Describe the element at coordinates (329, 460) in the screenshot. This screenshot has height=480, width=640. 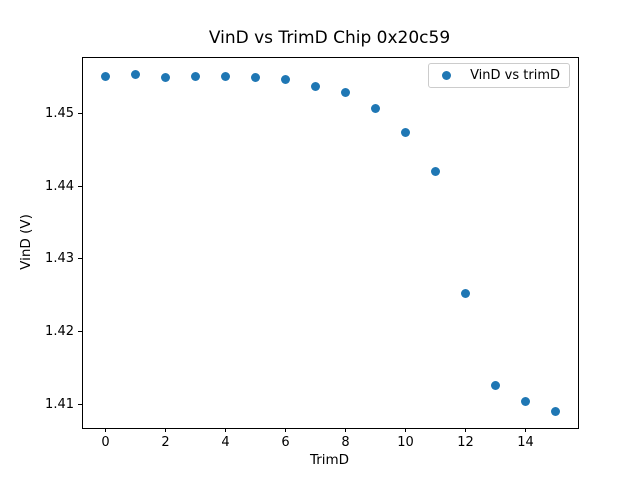
I see `x-axis-label: TrimD` at that location.